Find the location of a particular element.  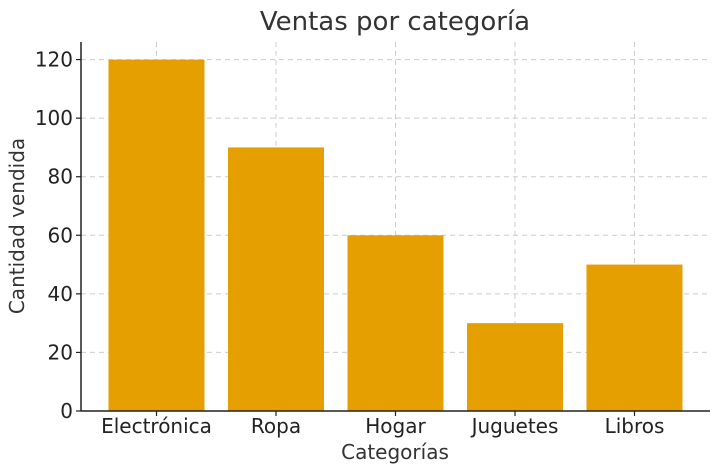

y-tick-label: 120 is located at coordinates (54, 60).